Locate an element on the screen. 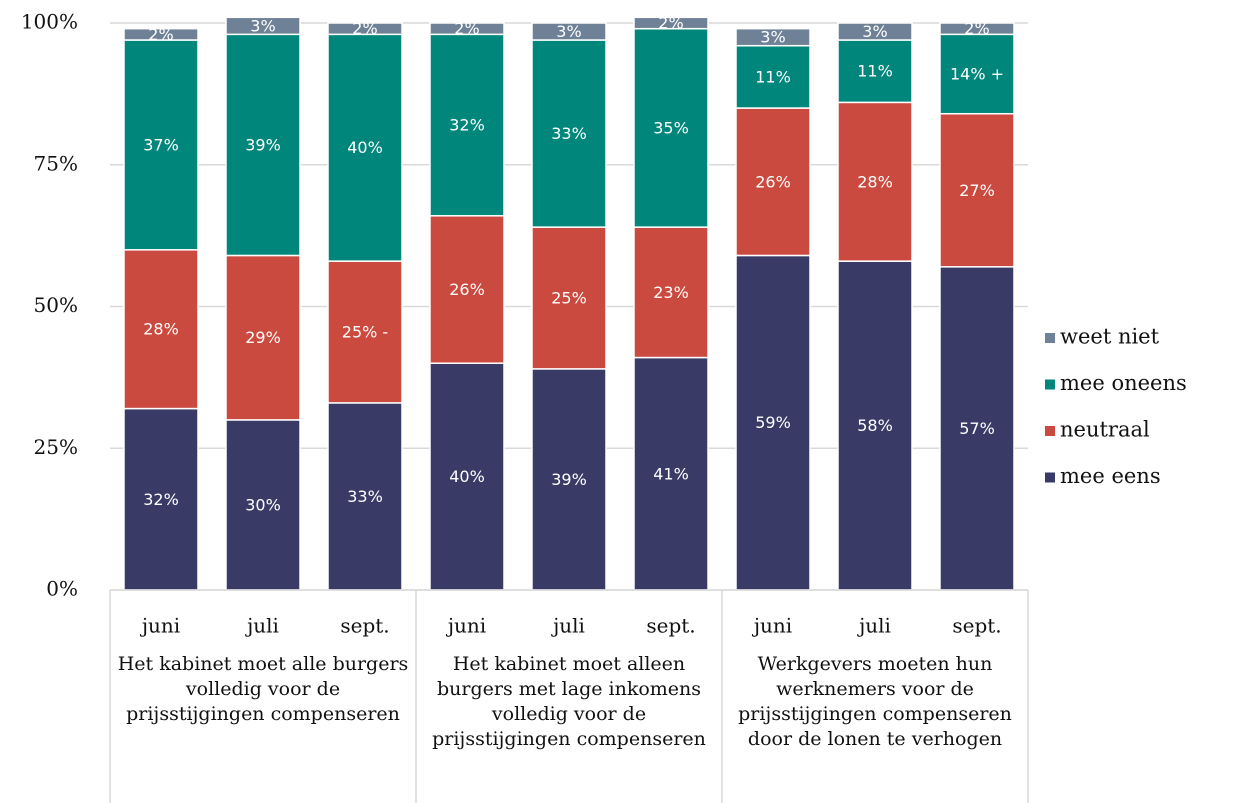 This screenshot has width=1233, height=803. data-label: 25% - is located at coordinates (365, 332).